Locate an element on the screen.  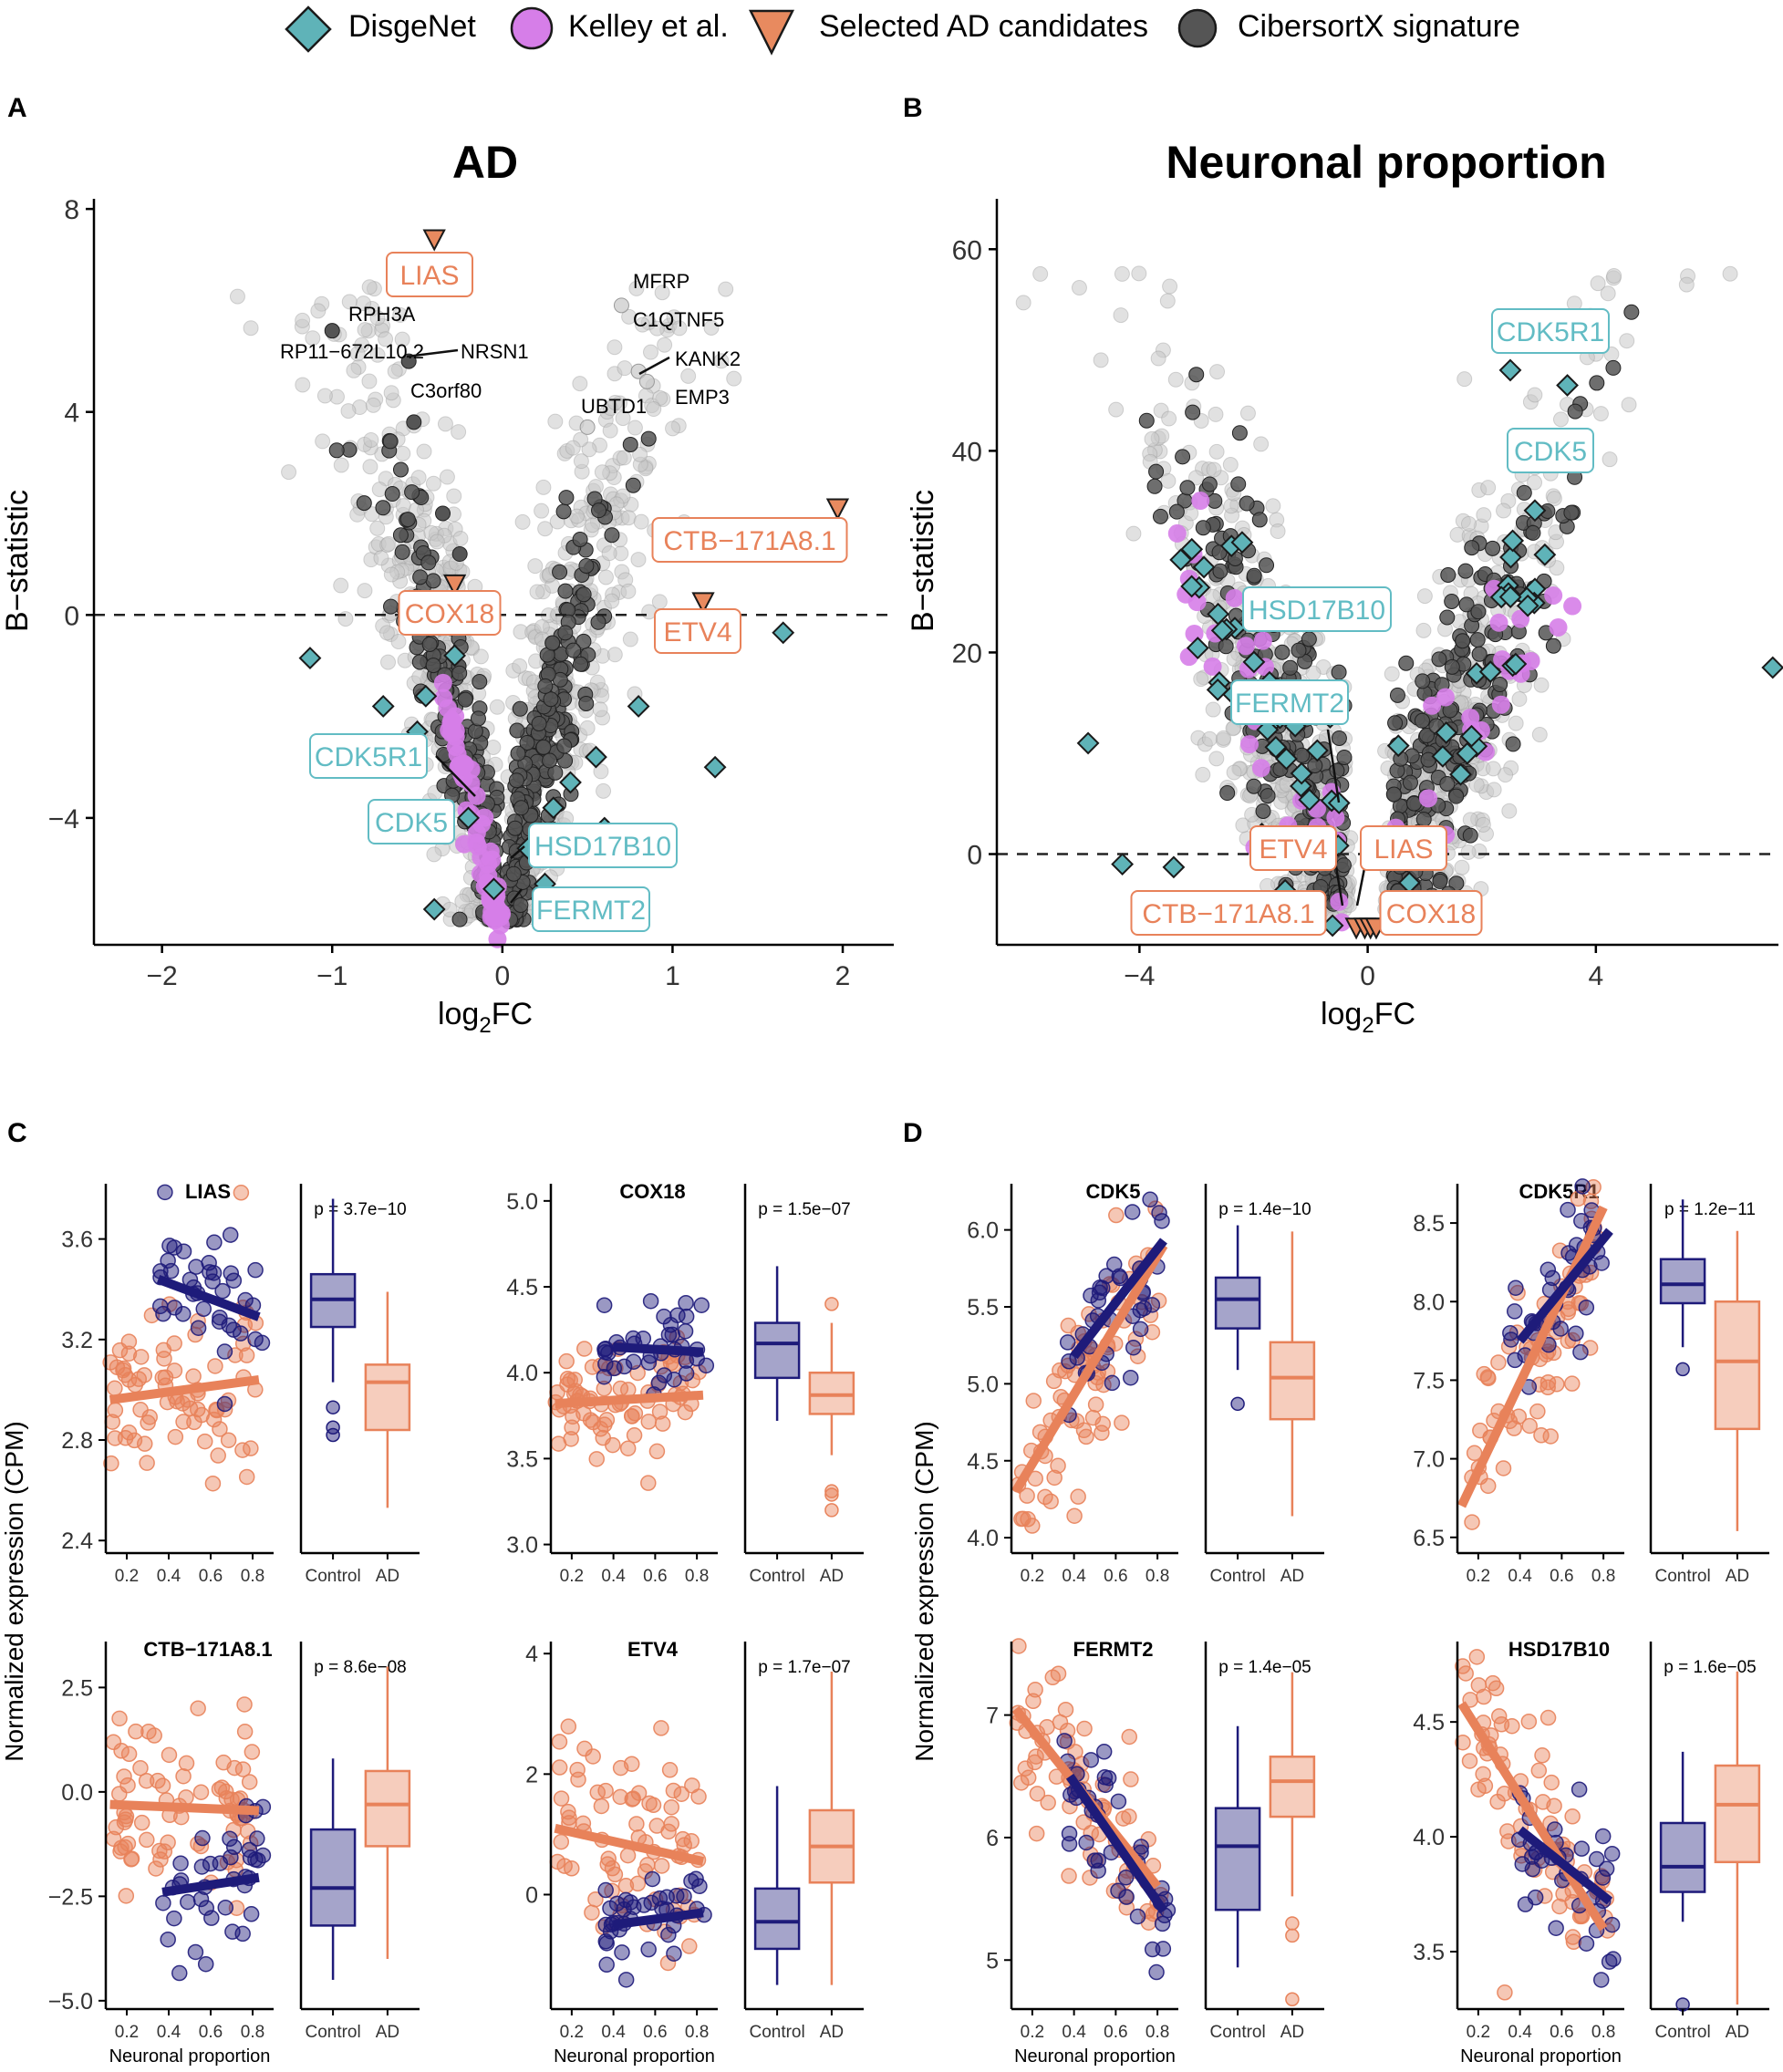
legend-dark-circle-icon is located at coordinates (1197, 28).